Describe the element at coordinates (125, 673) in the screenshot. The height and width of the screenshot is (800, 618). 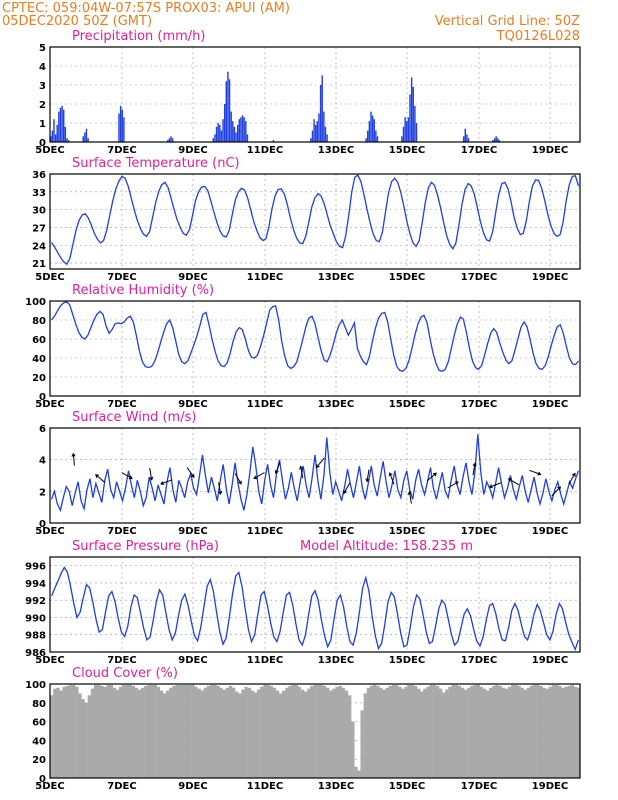
I see `cloud-title: Cloud Cover (%)` at that location.